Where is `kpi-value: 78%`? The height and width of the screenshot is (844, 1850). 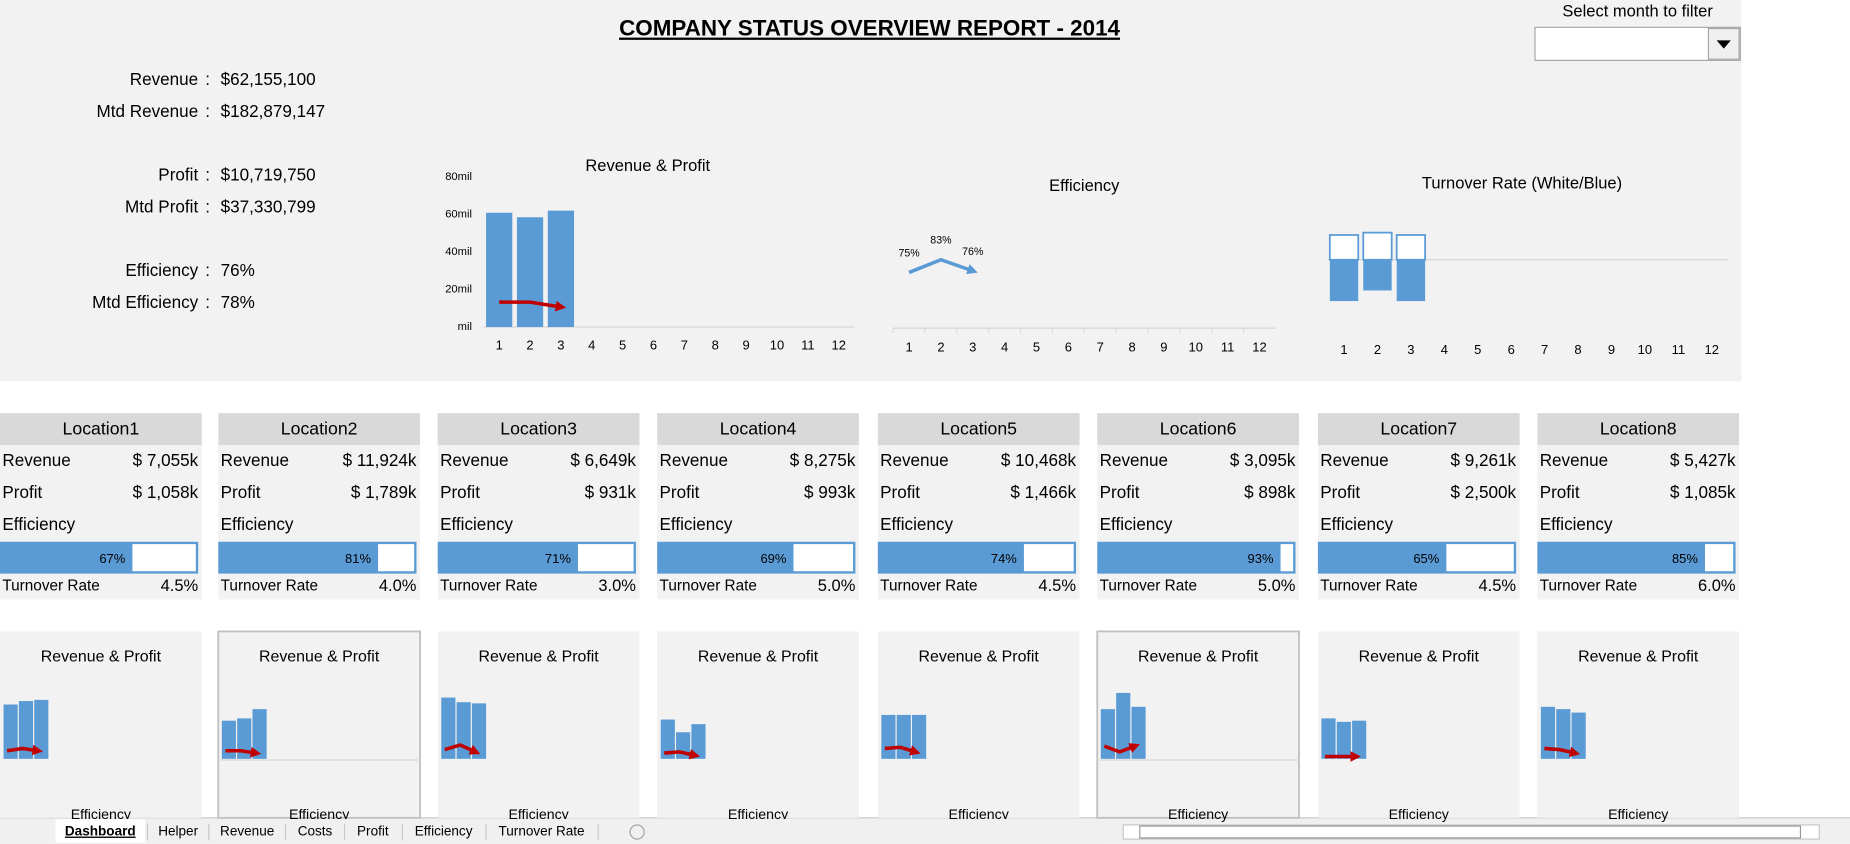
kpi-value: 78% is located at coordinates (238, 302).